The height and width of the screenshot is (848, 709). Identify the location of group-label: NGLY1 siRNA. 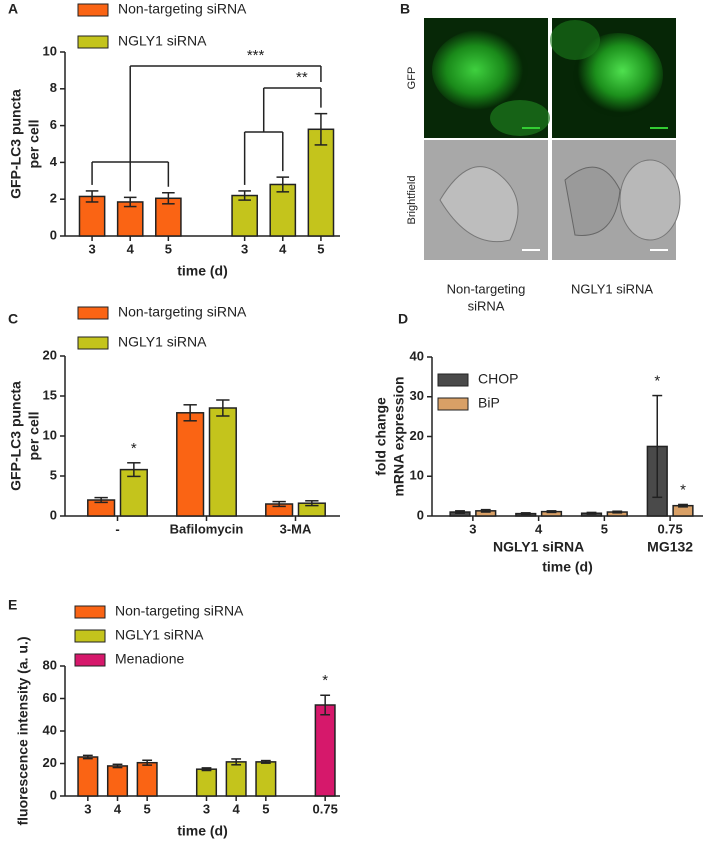
(538, 547).